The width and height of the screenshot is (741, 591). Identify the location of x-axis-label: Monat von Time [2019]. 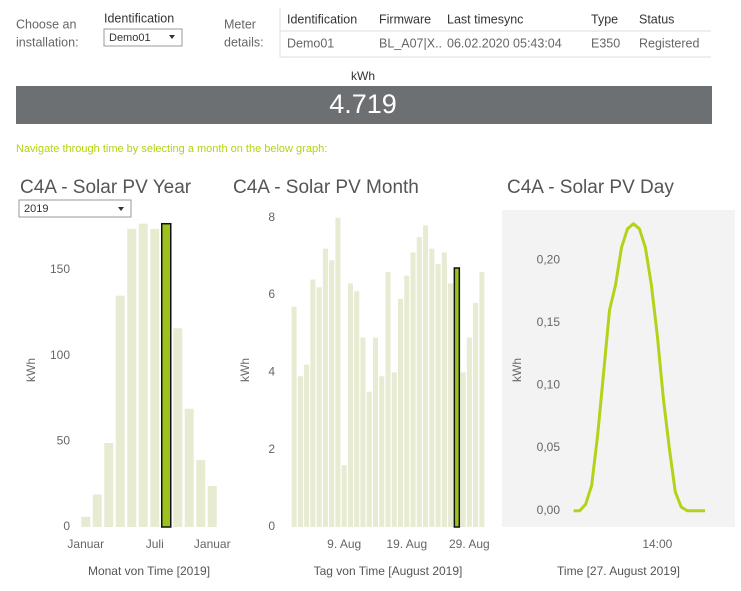
(149, 571).